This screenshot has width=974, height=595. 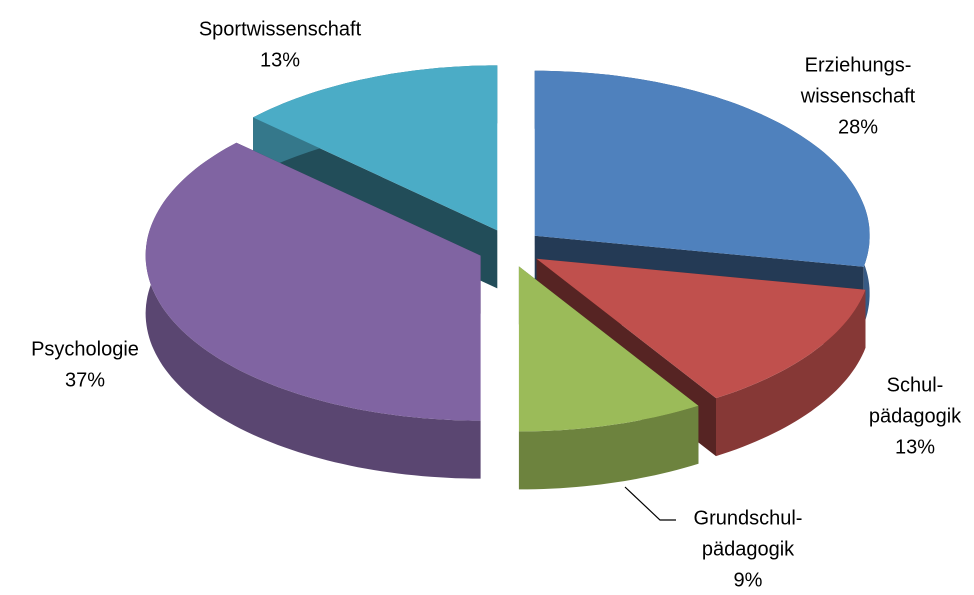 What do you see at coordinates (85, 380) in the screenshot?
I see `value-label: 37%` at bounding box center [85, 380].